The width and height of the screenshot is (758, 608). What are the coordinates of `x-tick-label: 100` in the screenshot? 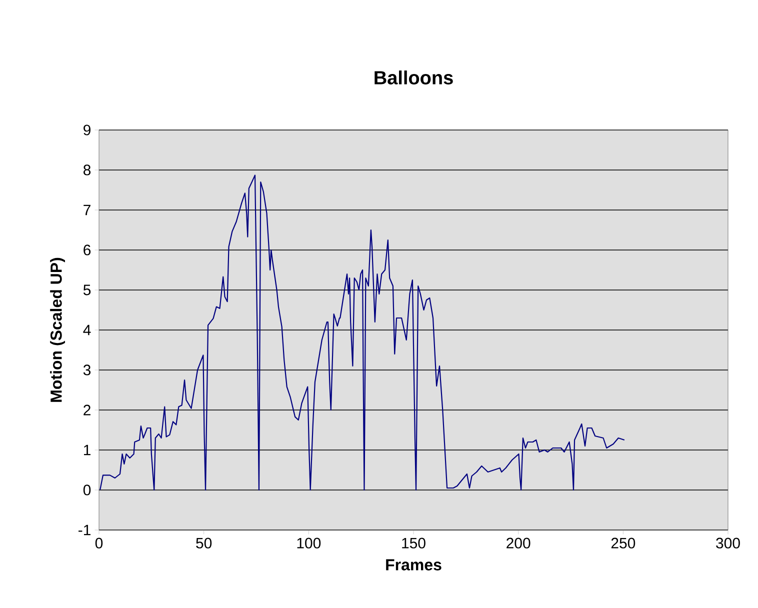 It's located at (309, 543).